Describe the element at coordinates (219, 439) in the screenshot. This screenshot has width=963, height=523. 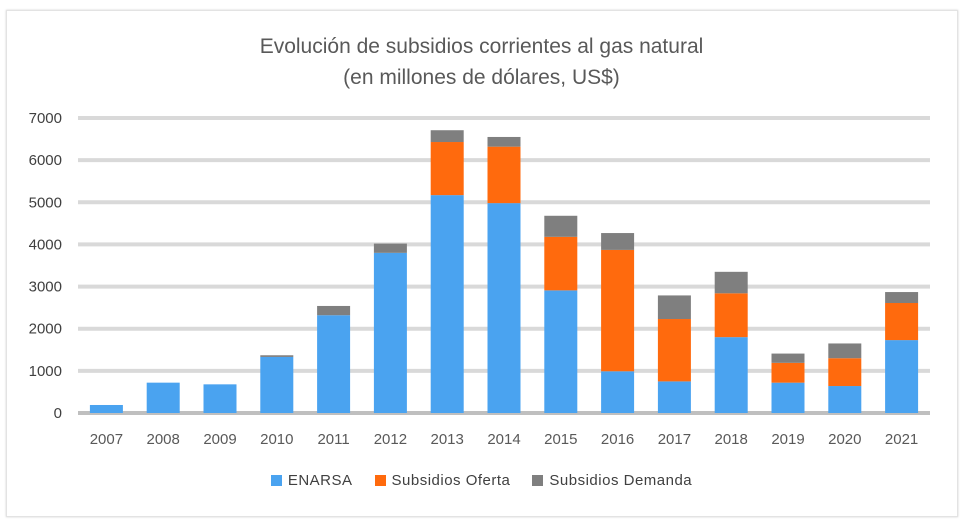
I see `x-tick-label: 2009` at that location.